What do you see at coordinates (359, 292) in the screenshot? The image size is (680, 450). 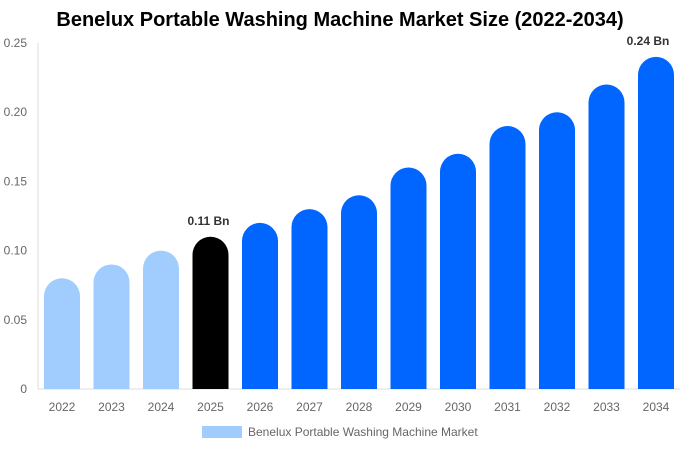 I see `bar-2028` at bounding box center [359, 292].